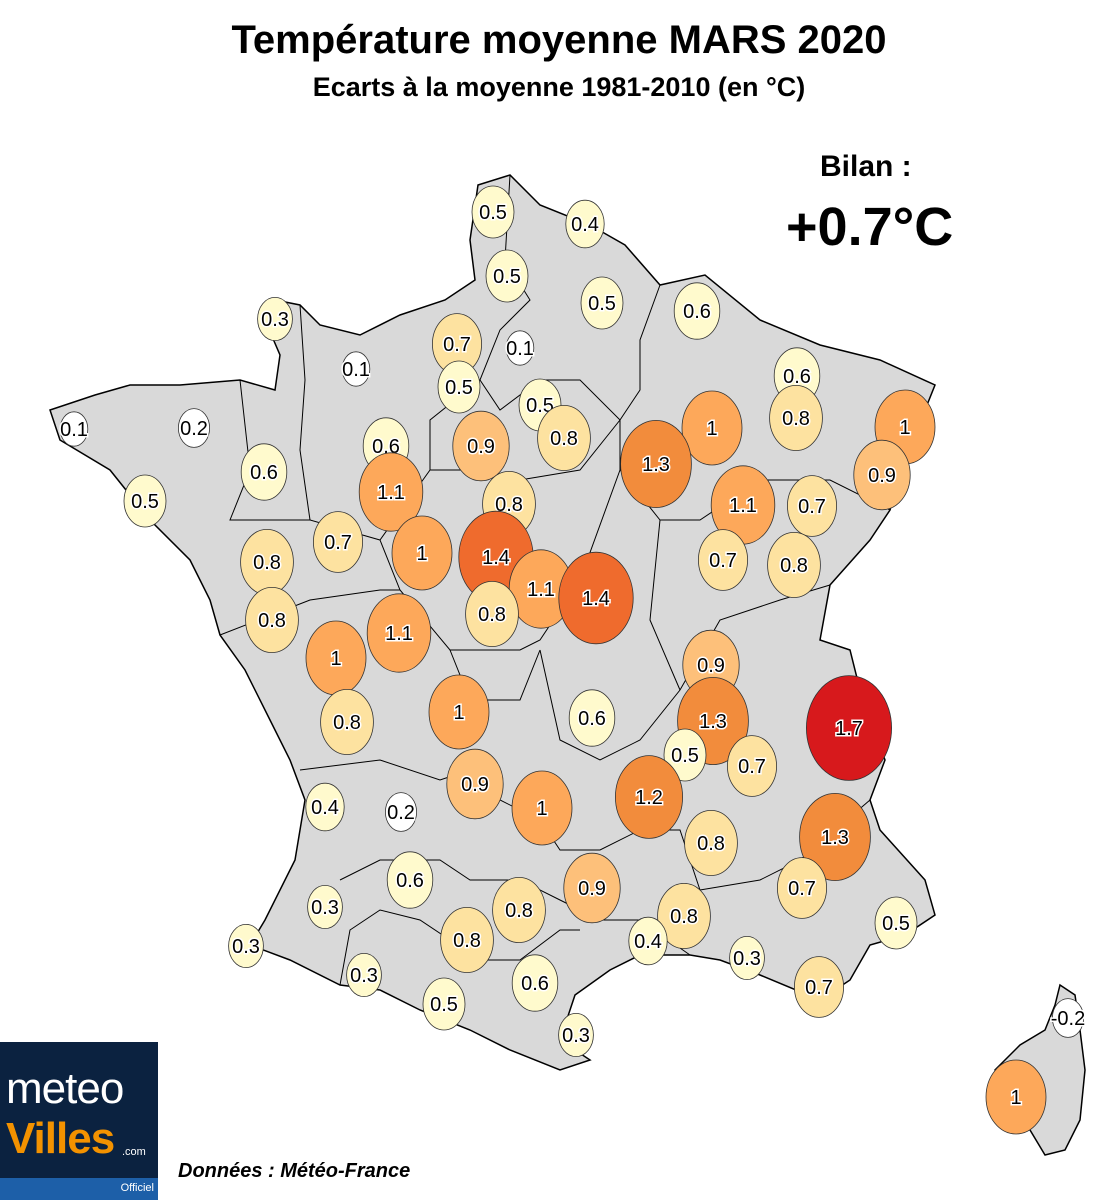 The width and height of the screenshot is (1118, 1200). What do you see at coordinates (294, 1171) in the screenshot?
I see `data-source: Données : Météo-France` at bounding box center [294, 1171].